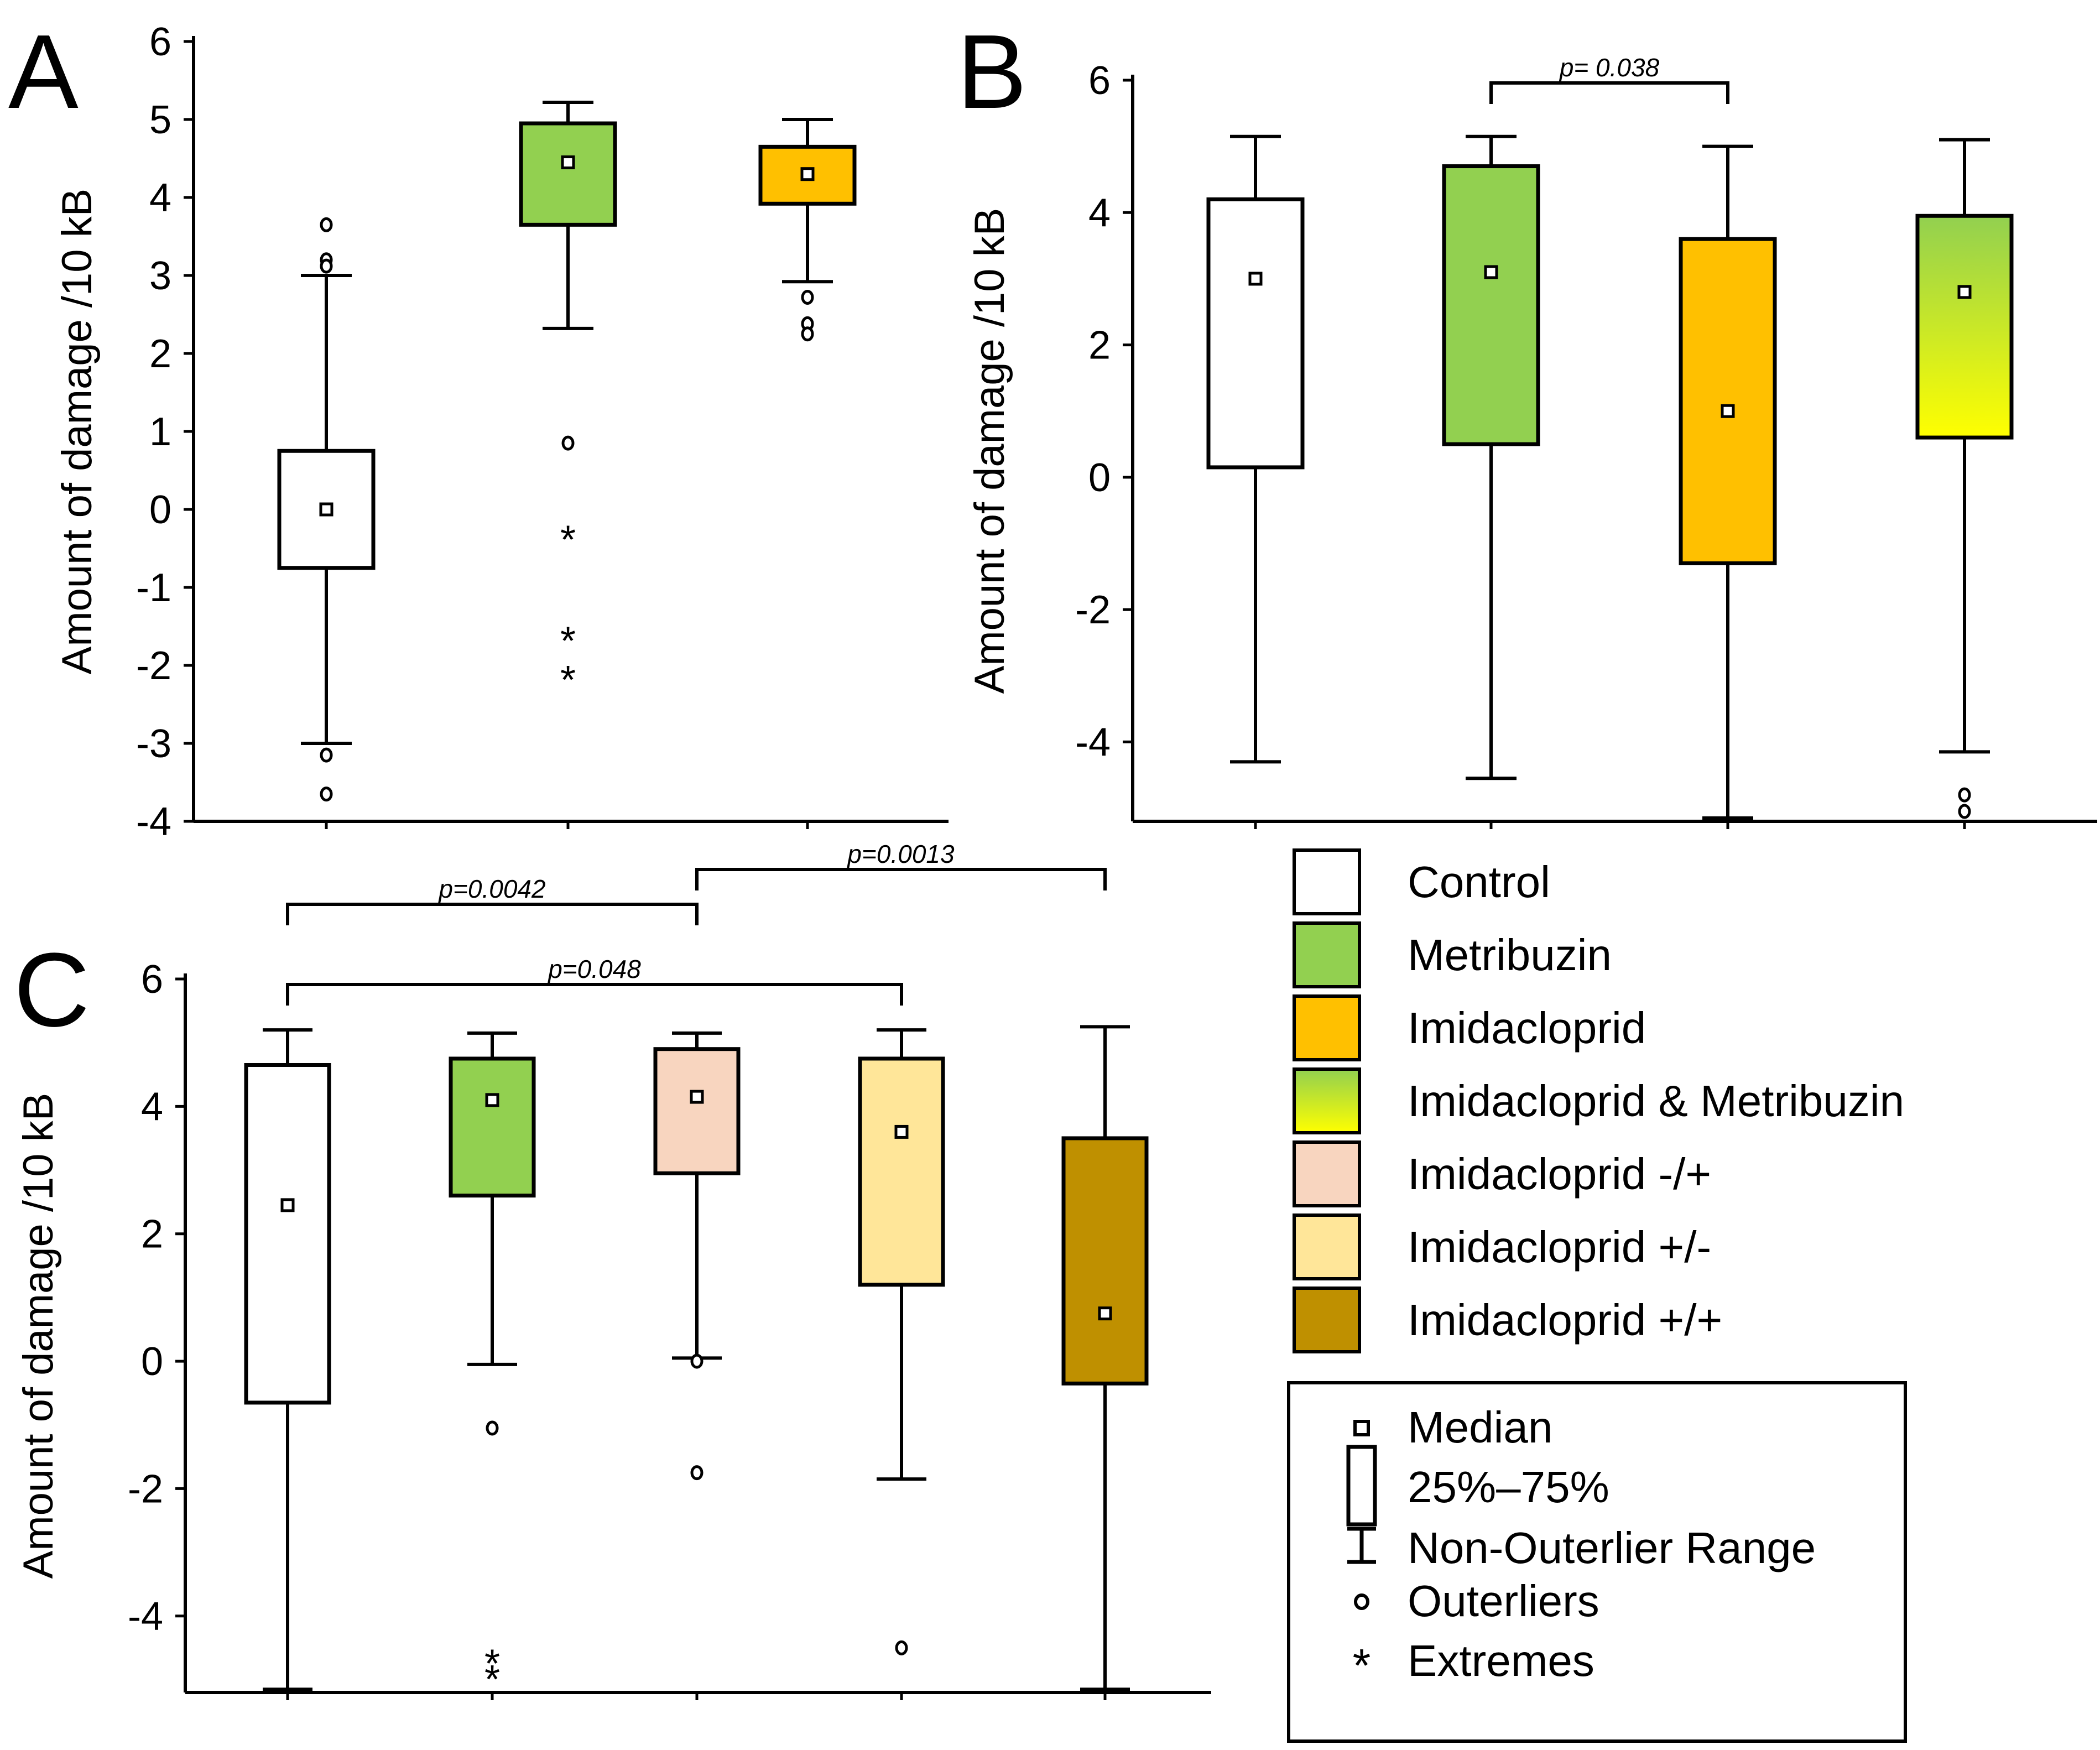 This screenshot has height=1750, width=2100. What do you see at coordinates (1502, 1173) in the screenshot?
I see `legend-item: Imidacloprid -/+` at bounding box center [1502, 1173].